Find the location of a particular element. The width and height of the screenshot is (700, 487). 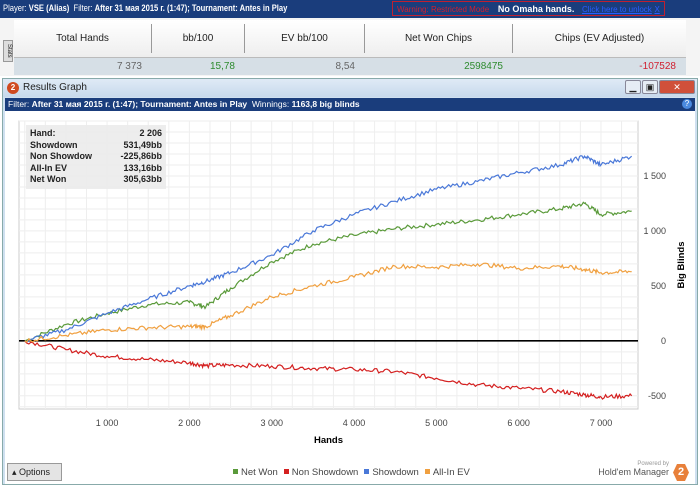

bb100-value: 15,78 is located at coordinates (222, 66).